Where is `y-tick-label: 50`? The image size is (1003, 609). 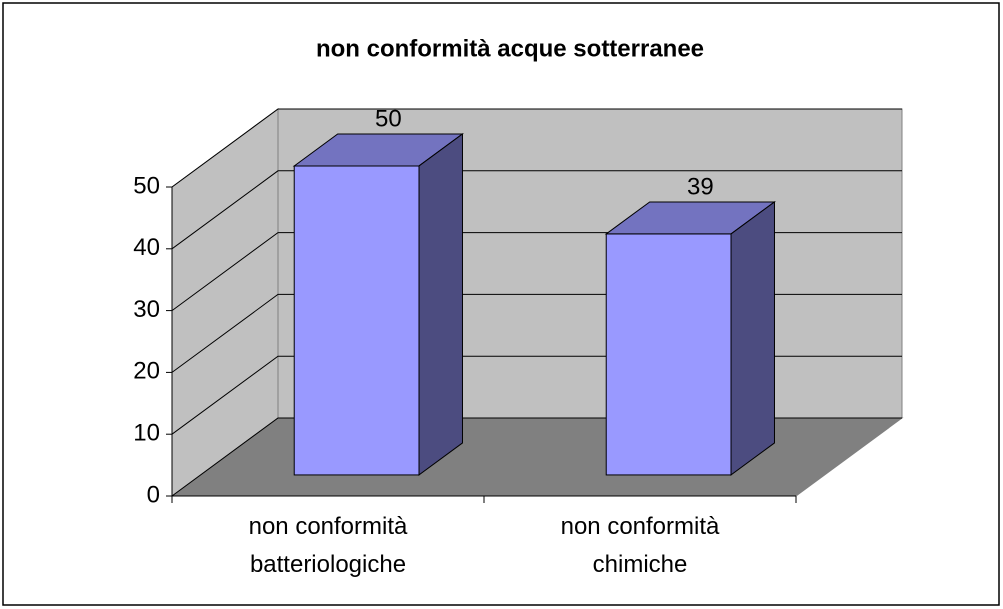
y-tick-label: 50 is located at coordinates (146, 185).